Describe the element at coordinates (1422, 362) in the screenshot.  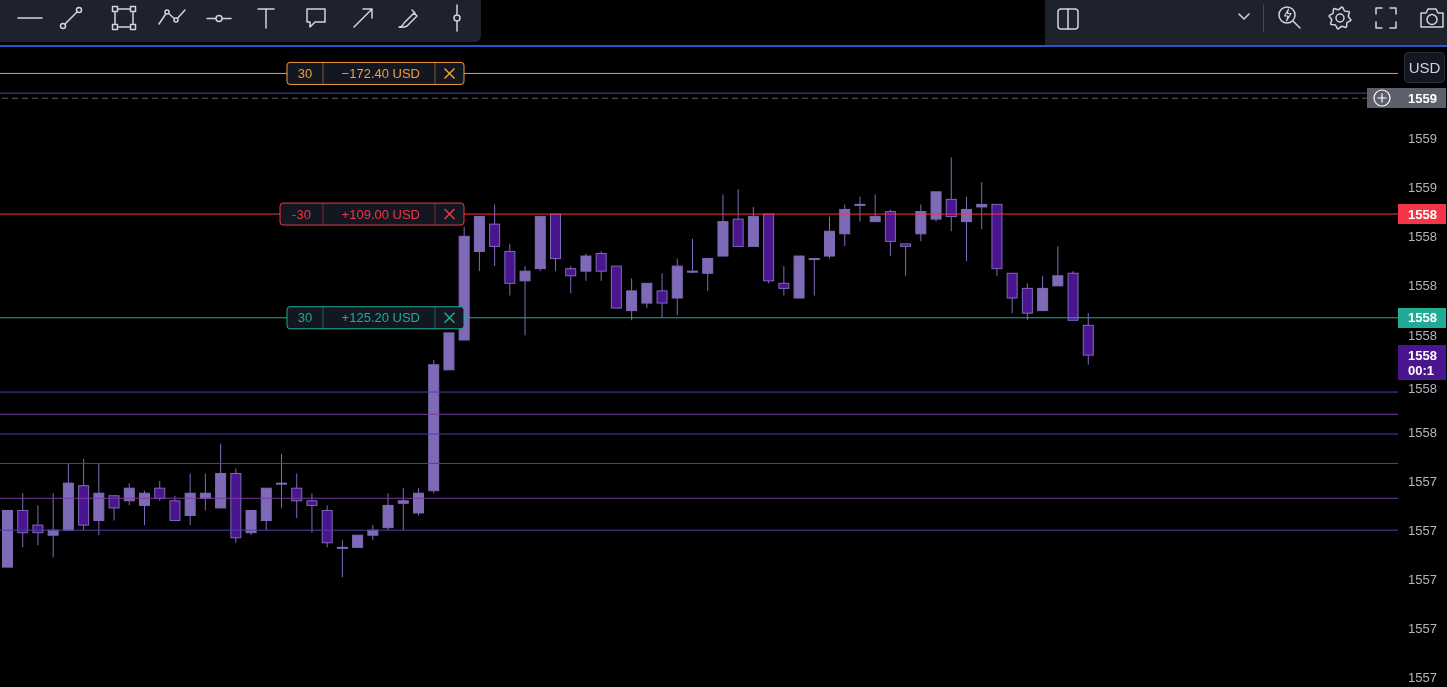
I see `text: 1558 00:1` at that location.